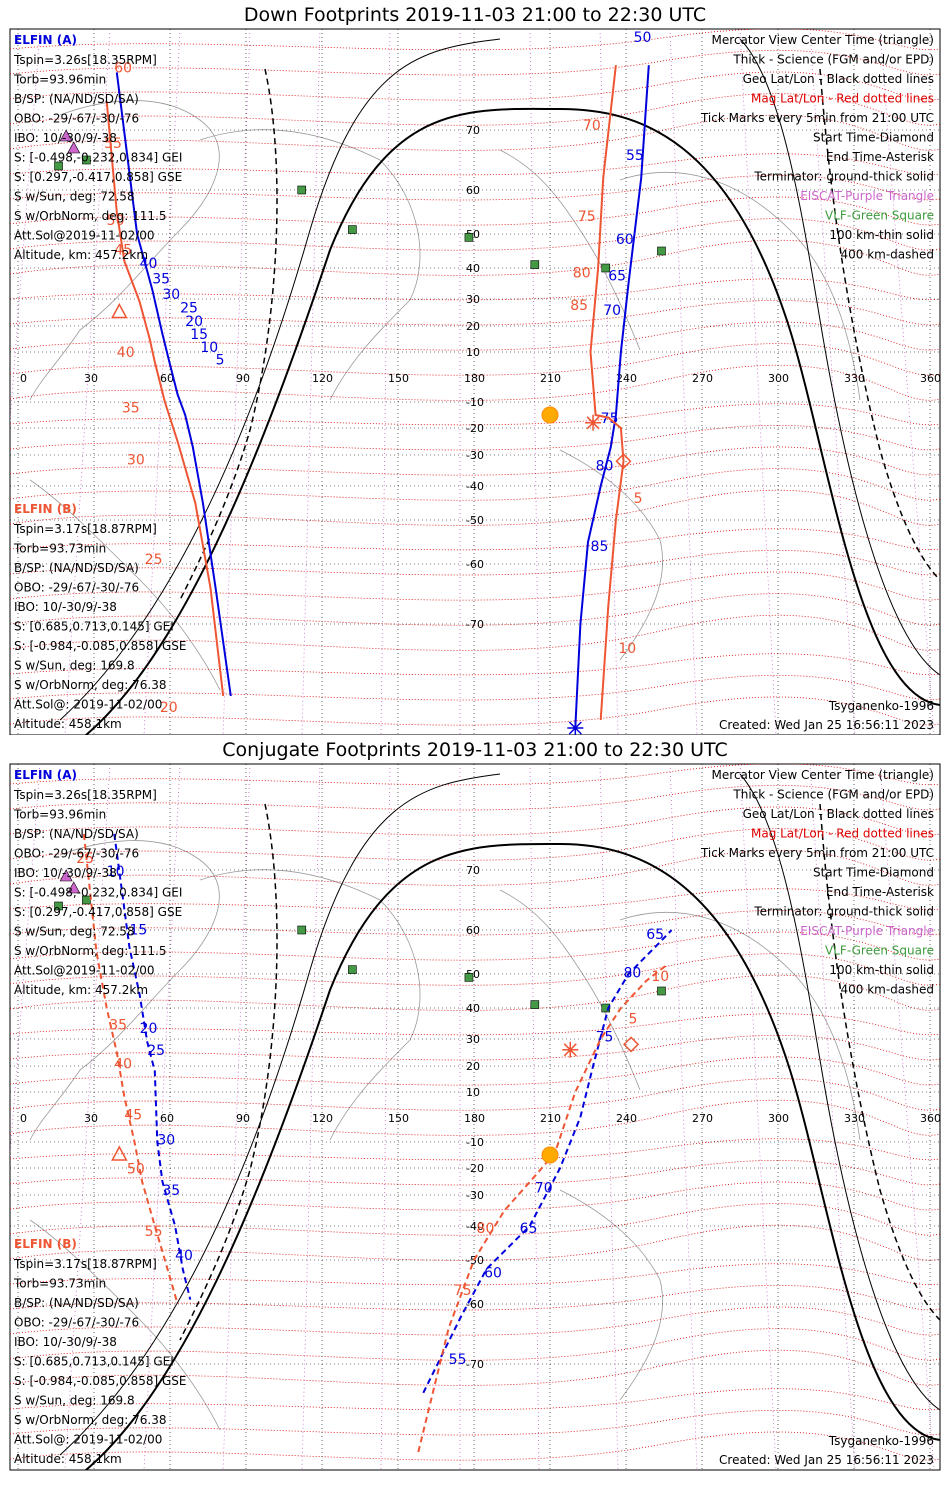 This screenshot has width=950, height=1500. I want to click on elfin-a-track, so click(173, 384).